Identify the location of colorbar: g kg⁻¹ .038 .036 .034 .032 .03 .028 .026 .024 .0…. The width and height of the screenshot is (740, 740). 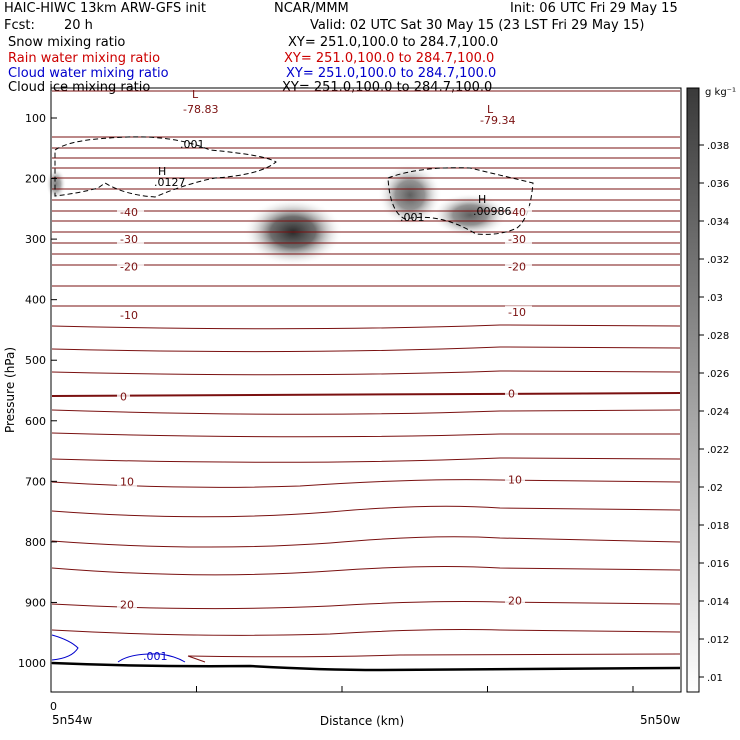
(711, 390).